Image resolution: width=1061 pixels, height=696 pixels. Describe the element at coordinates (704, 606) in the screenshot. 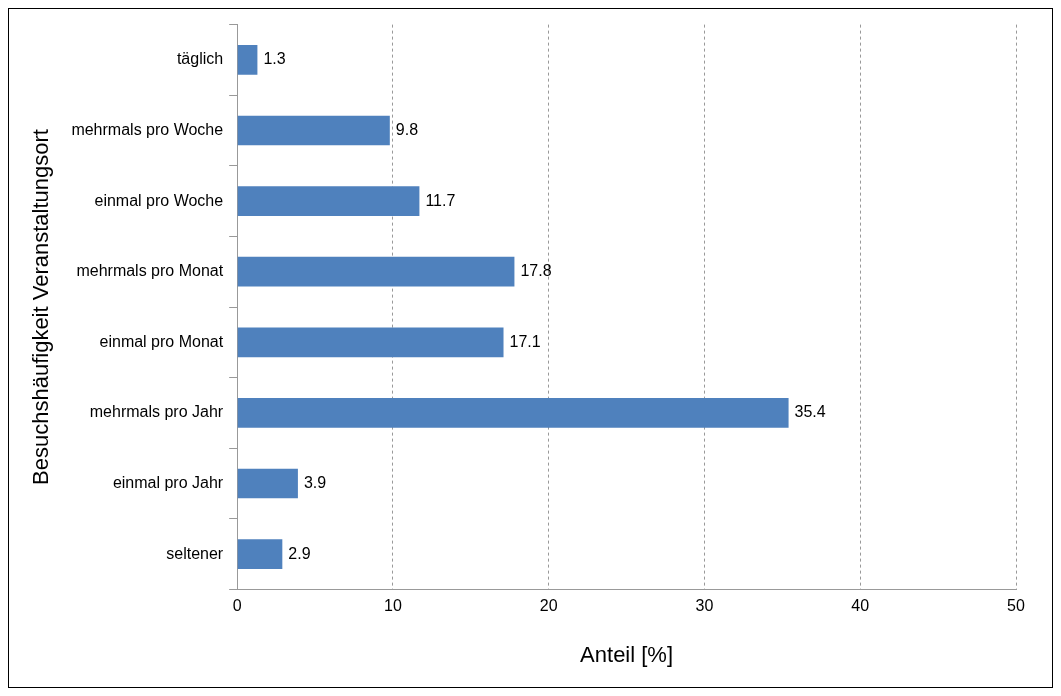

I see `x-tick-label: 30` at that location.